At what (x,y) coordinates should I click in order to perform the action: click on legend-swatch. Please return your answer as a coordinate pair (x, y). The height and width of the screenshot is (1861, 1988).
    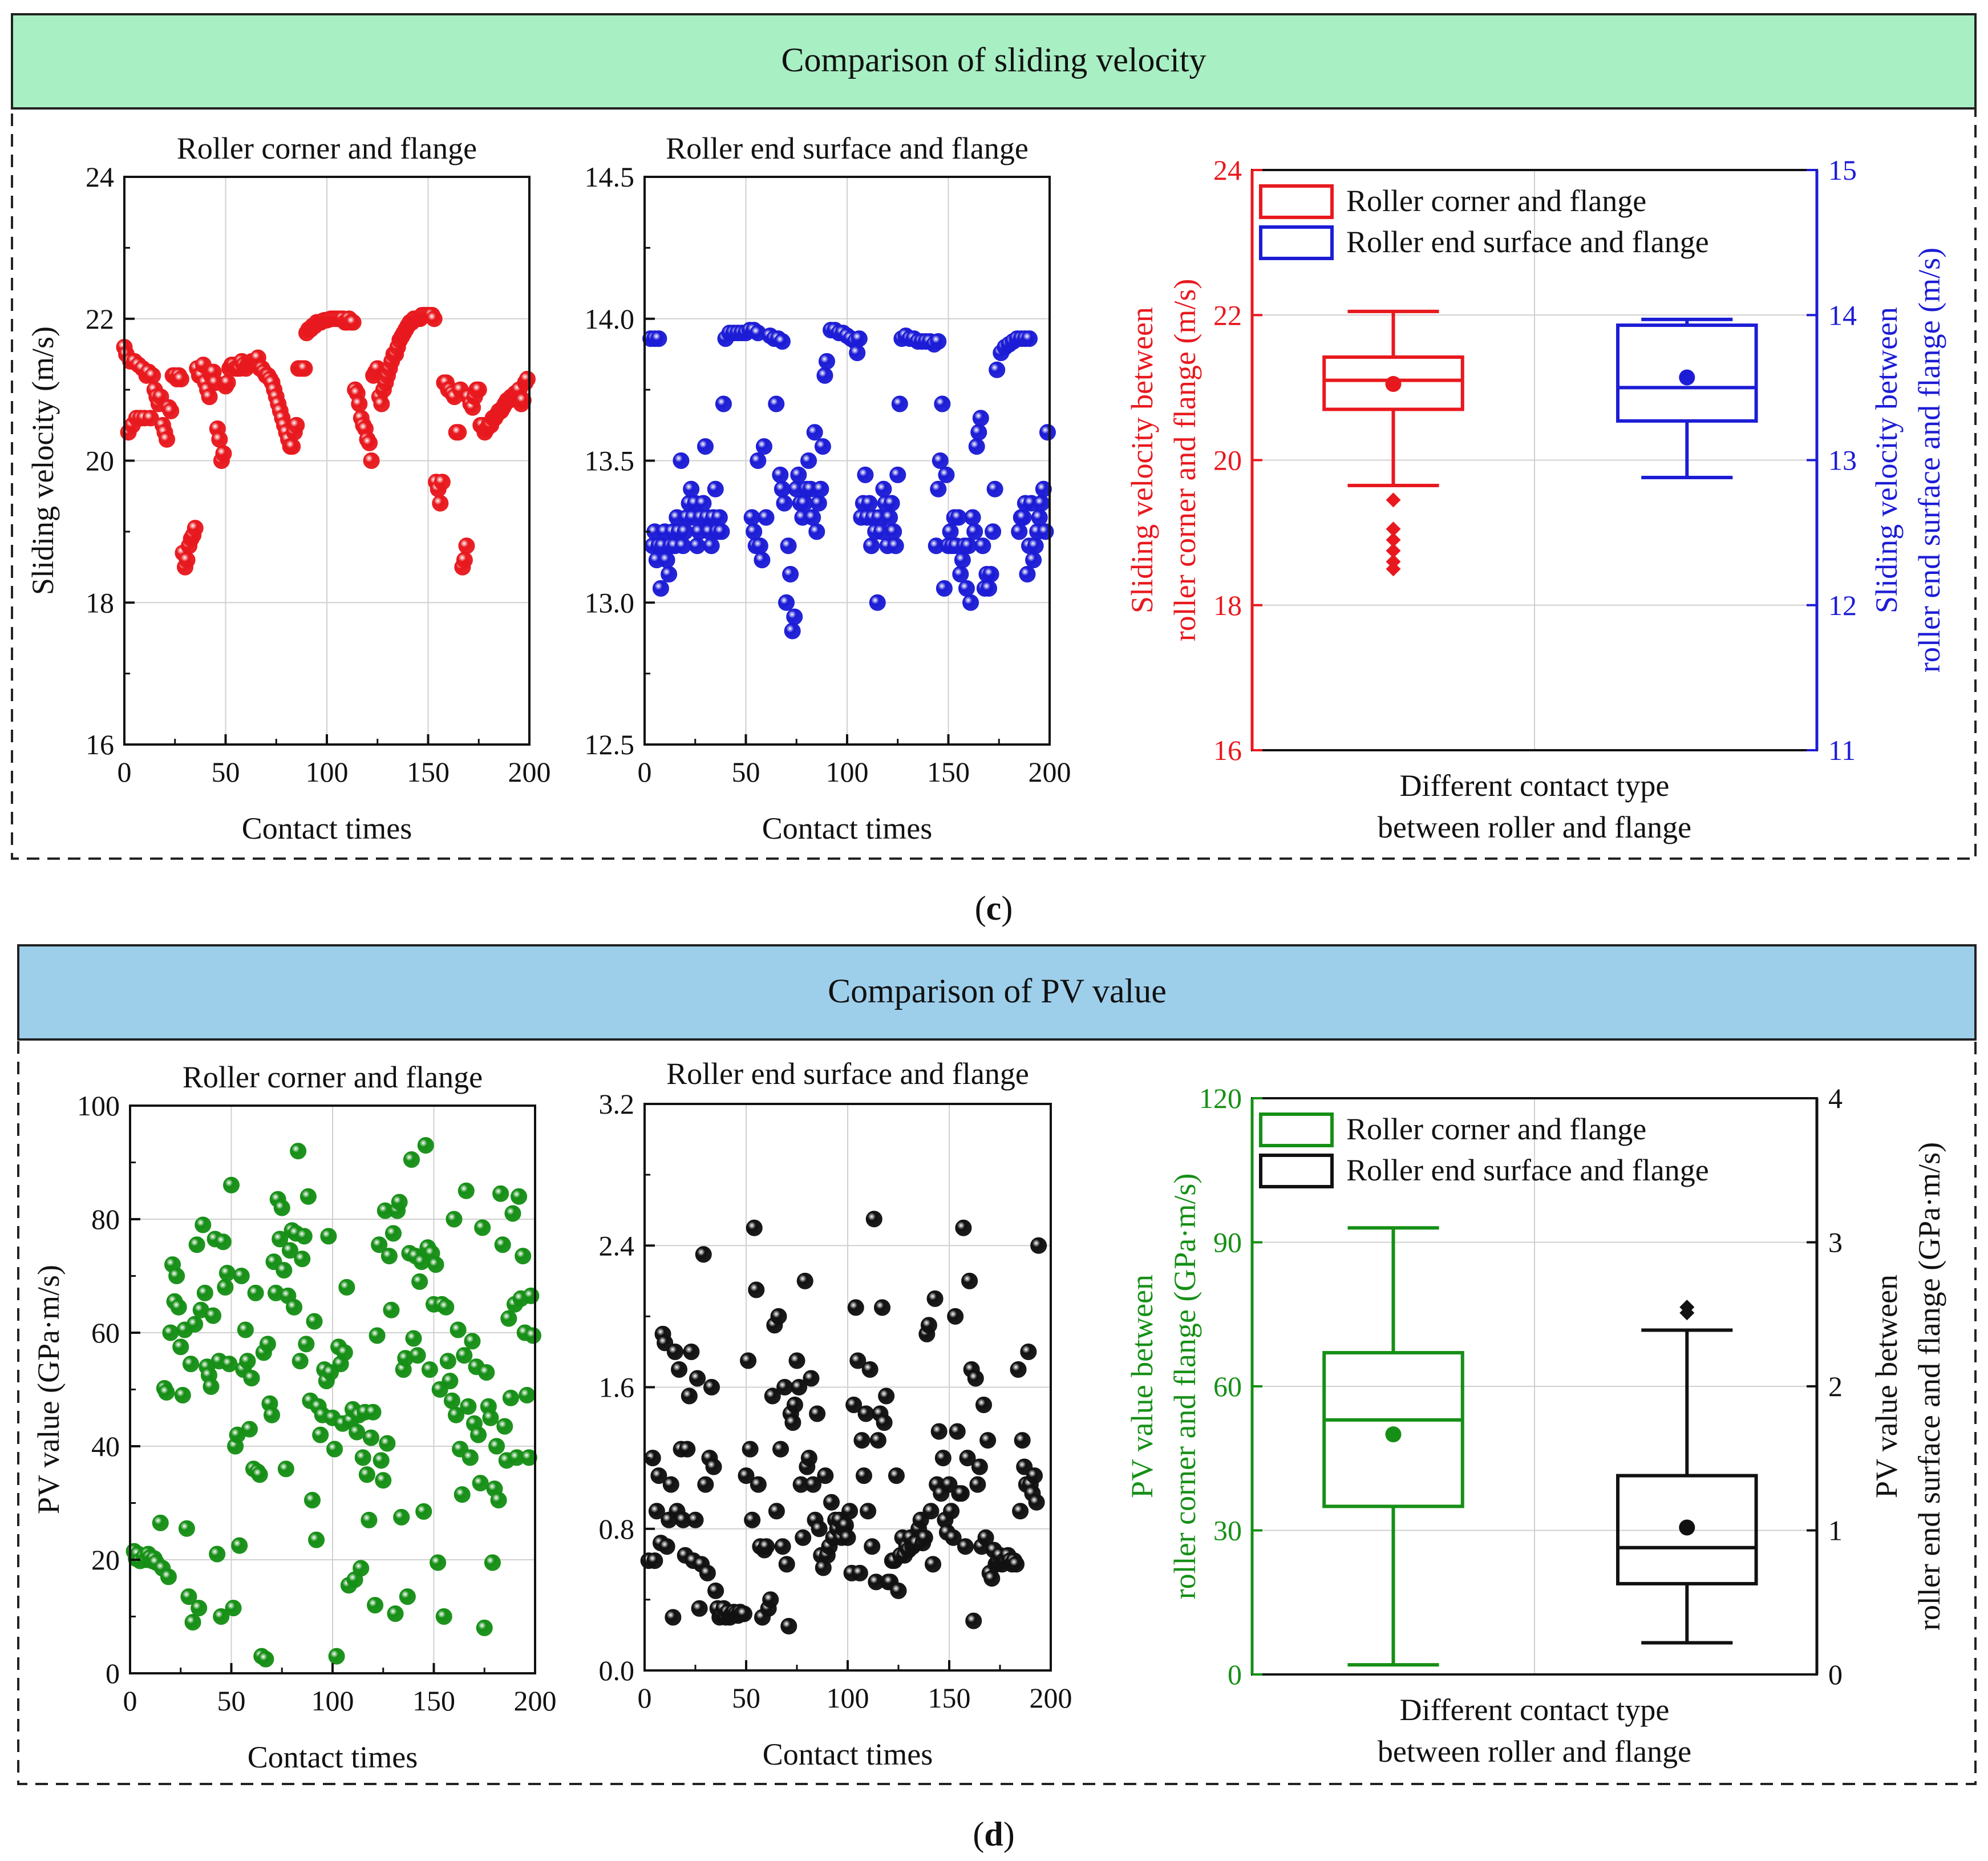
    Looking at the image, I should click on (1296, 201).